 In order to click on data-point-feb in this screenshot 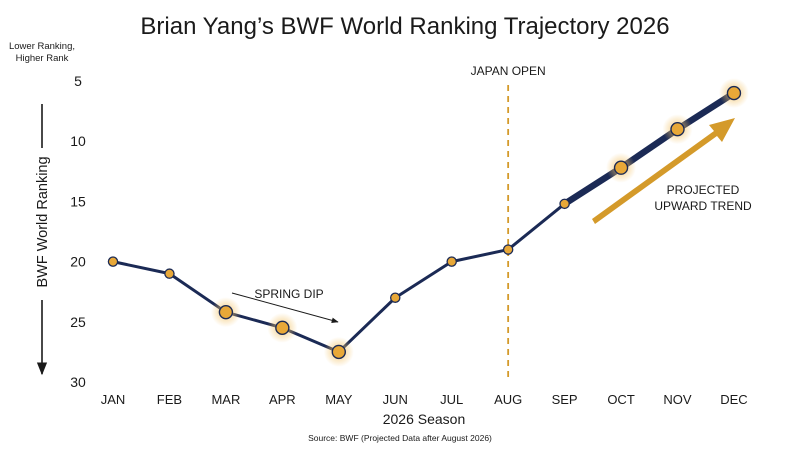, I will do `click(169, 273)`.